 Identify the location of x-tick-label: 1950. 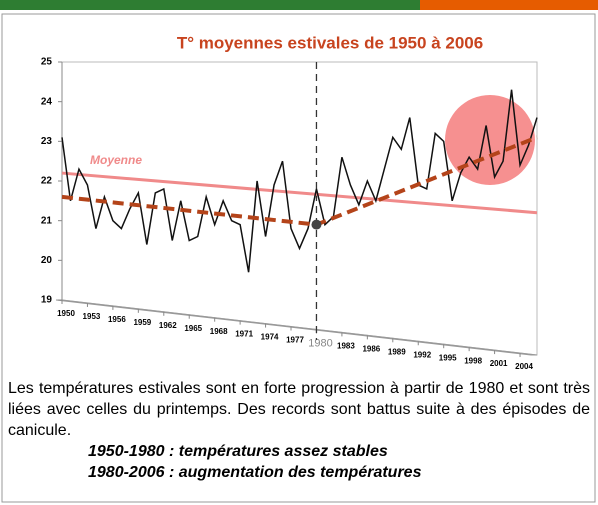
(66, 313).